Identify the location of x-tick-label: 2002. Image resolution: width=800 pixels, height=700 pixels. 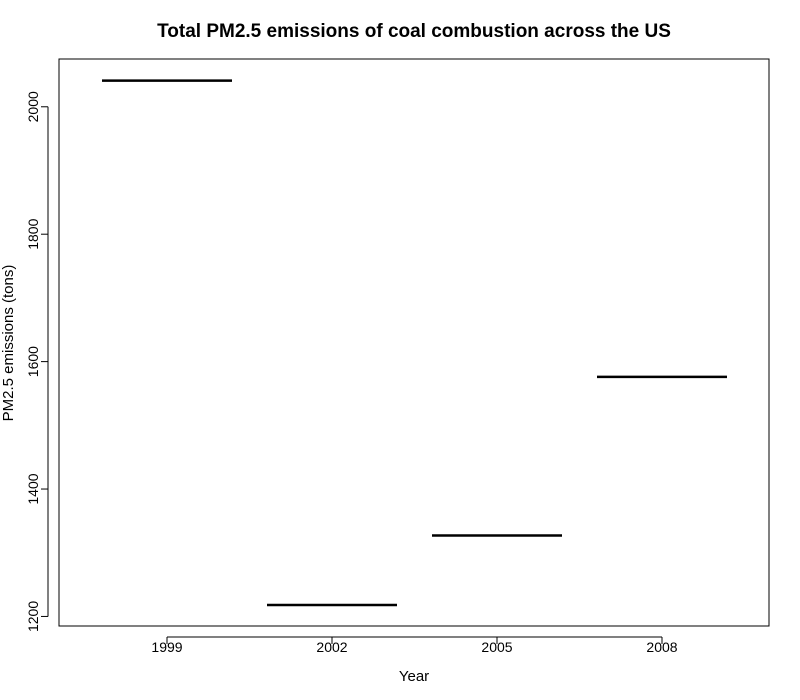
(331, 647).